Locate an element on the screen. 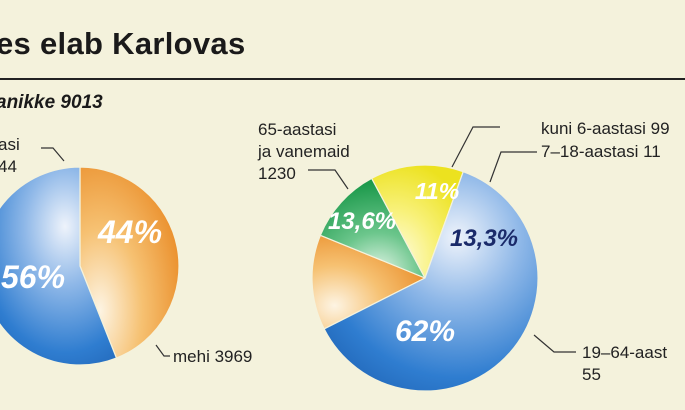 Image resolution: width=685 pixels, height=410 pixels. pie2-category-label-1: 65-aastasi ja vanemaid 1230 is located at coordinates (303, 151).